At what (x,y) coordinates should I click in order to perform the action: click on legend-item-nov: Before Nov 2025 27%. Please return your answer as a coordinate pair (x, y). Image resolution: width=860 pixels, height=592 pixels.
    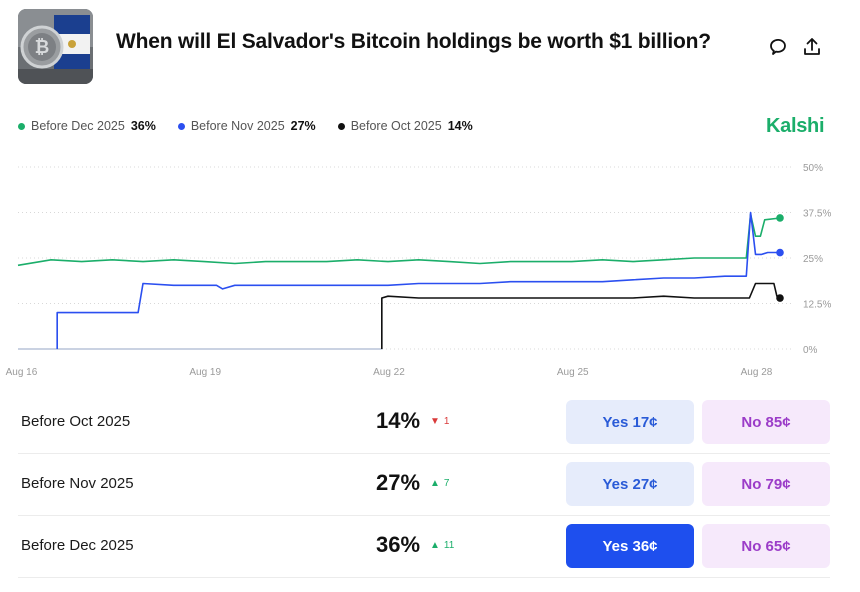
    Looking at the image, I should click on (246, 126).